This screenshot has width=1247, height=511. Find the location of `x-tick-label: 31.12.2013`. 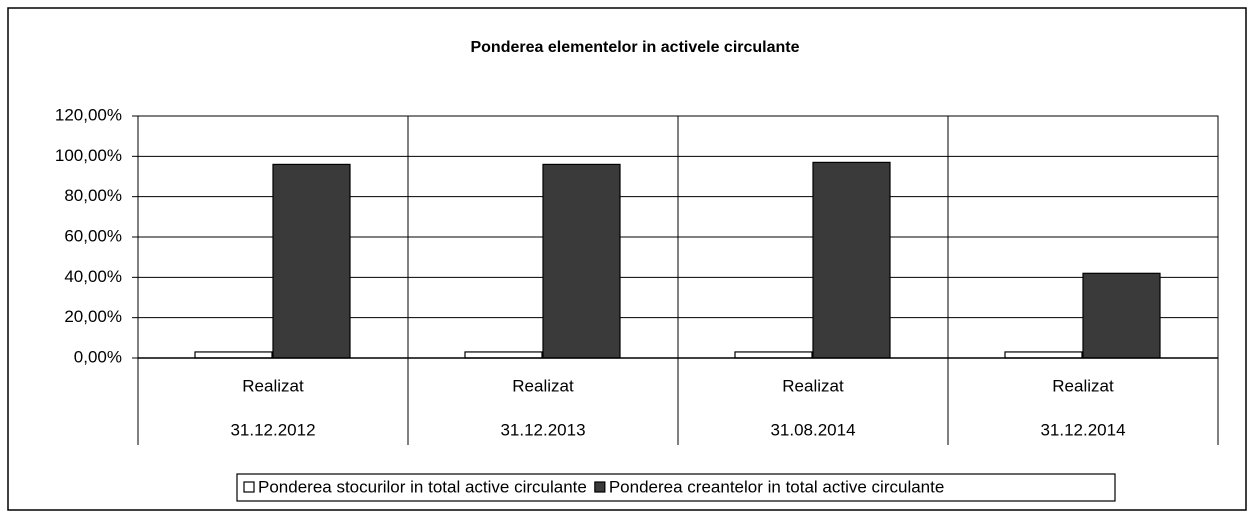

x-tick-label: 31.12.2013 is located at coordinates (542, 429).